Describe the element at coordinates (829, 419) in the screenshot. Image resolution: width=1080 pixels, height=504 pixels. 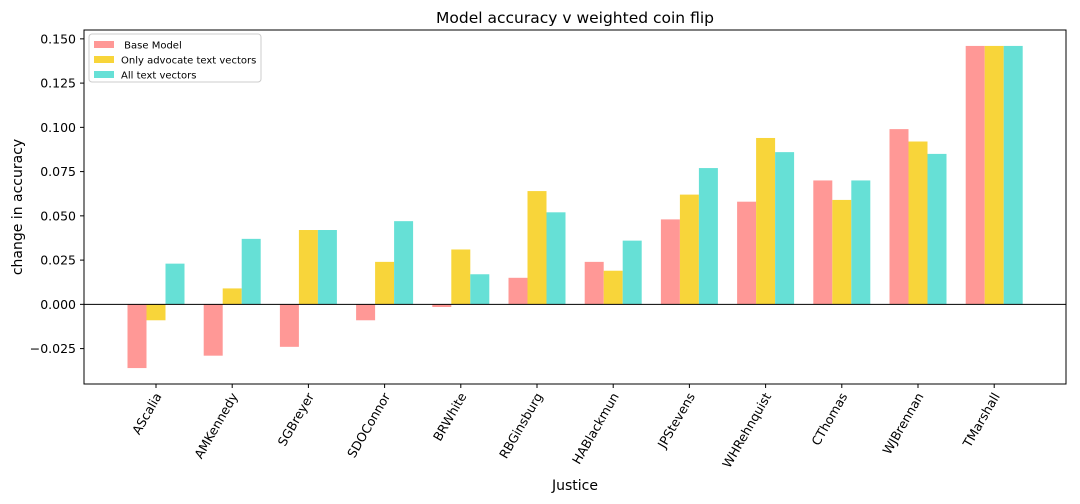
I see `x-tick-label: CThomas` at that location.